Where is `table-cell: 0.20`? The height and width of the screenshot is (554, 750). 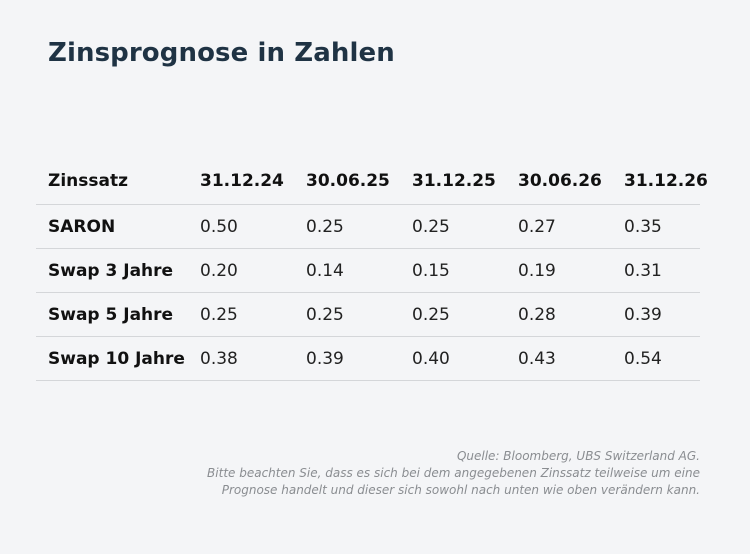 table-cell: 0.20 is located at coordinates (241, 270).